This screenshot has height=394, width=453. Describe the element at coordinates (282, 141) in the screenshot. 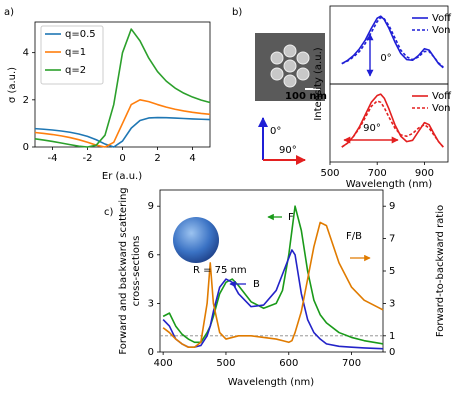

I see `polarization-icon` at that location.